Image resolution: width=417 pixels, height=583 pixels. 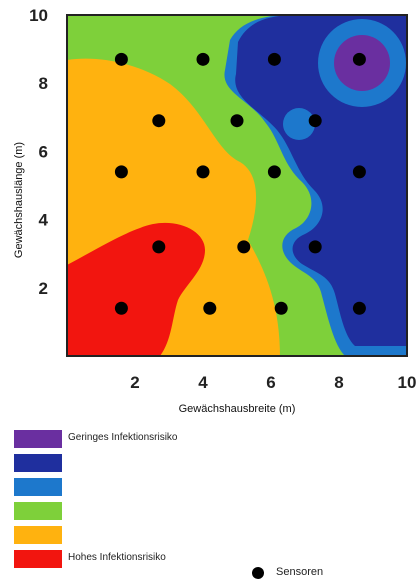 I want to click on y-axis-label: Gewächshauslänge (m), so click(x=19, y=200).